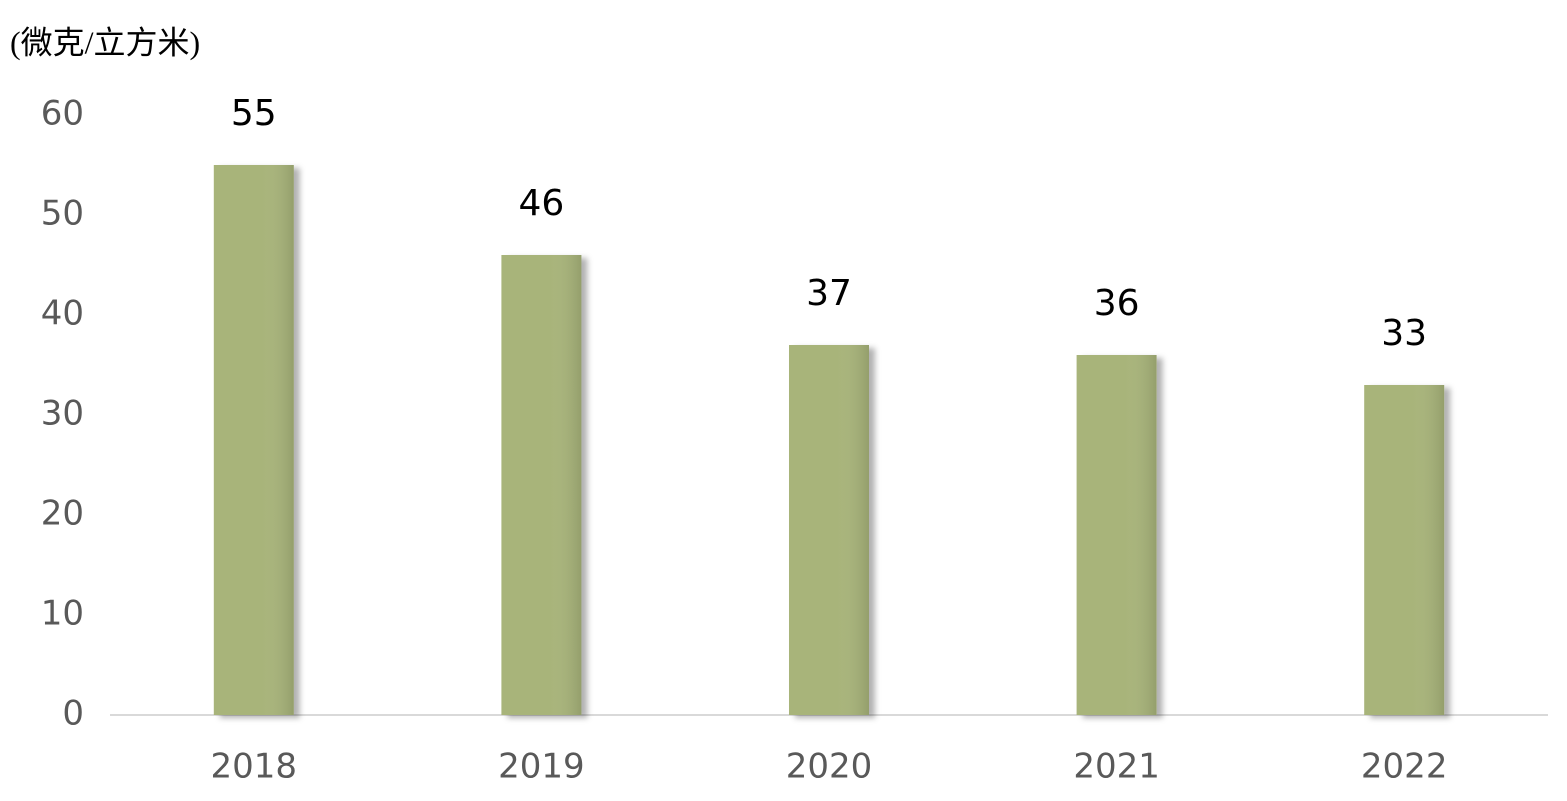 This screenshot has width=1567, height=801. Describe the element at coordinates (62, 514) in the screenshot. I see `y-tick-label: 20` at that location.